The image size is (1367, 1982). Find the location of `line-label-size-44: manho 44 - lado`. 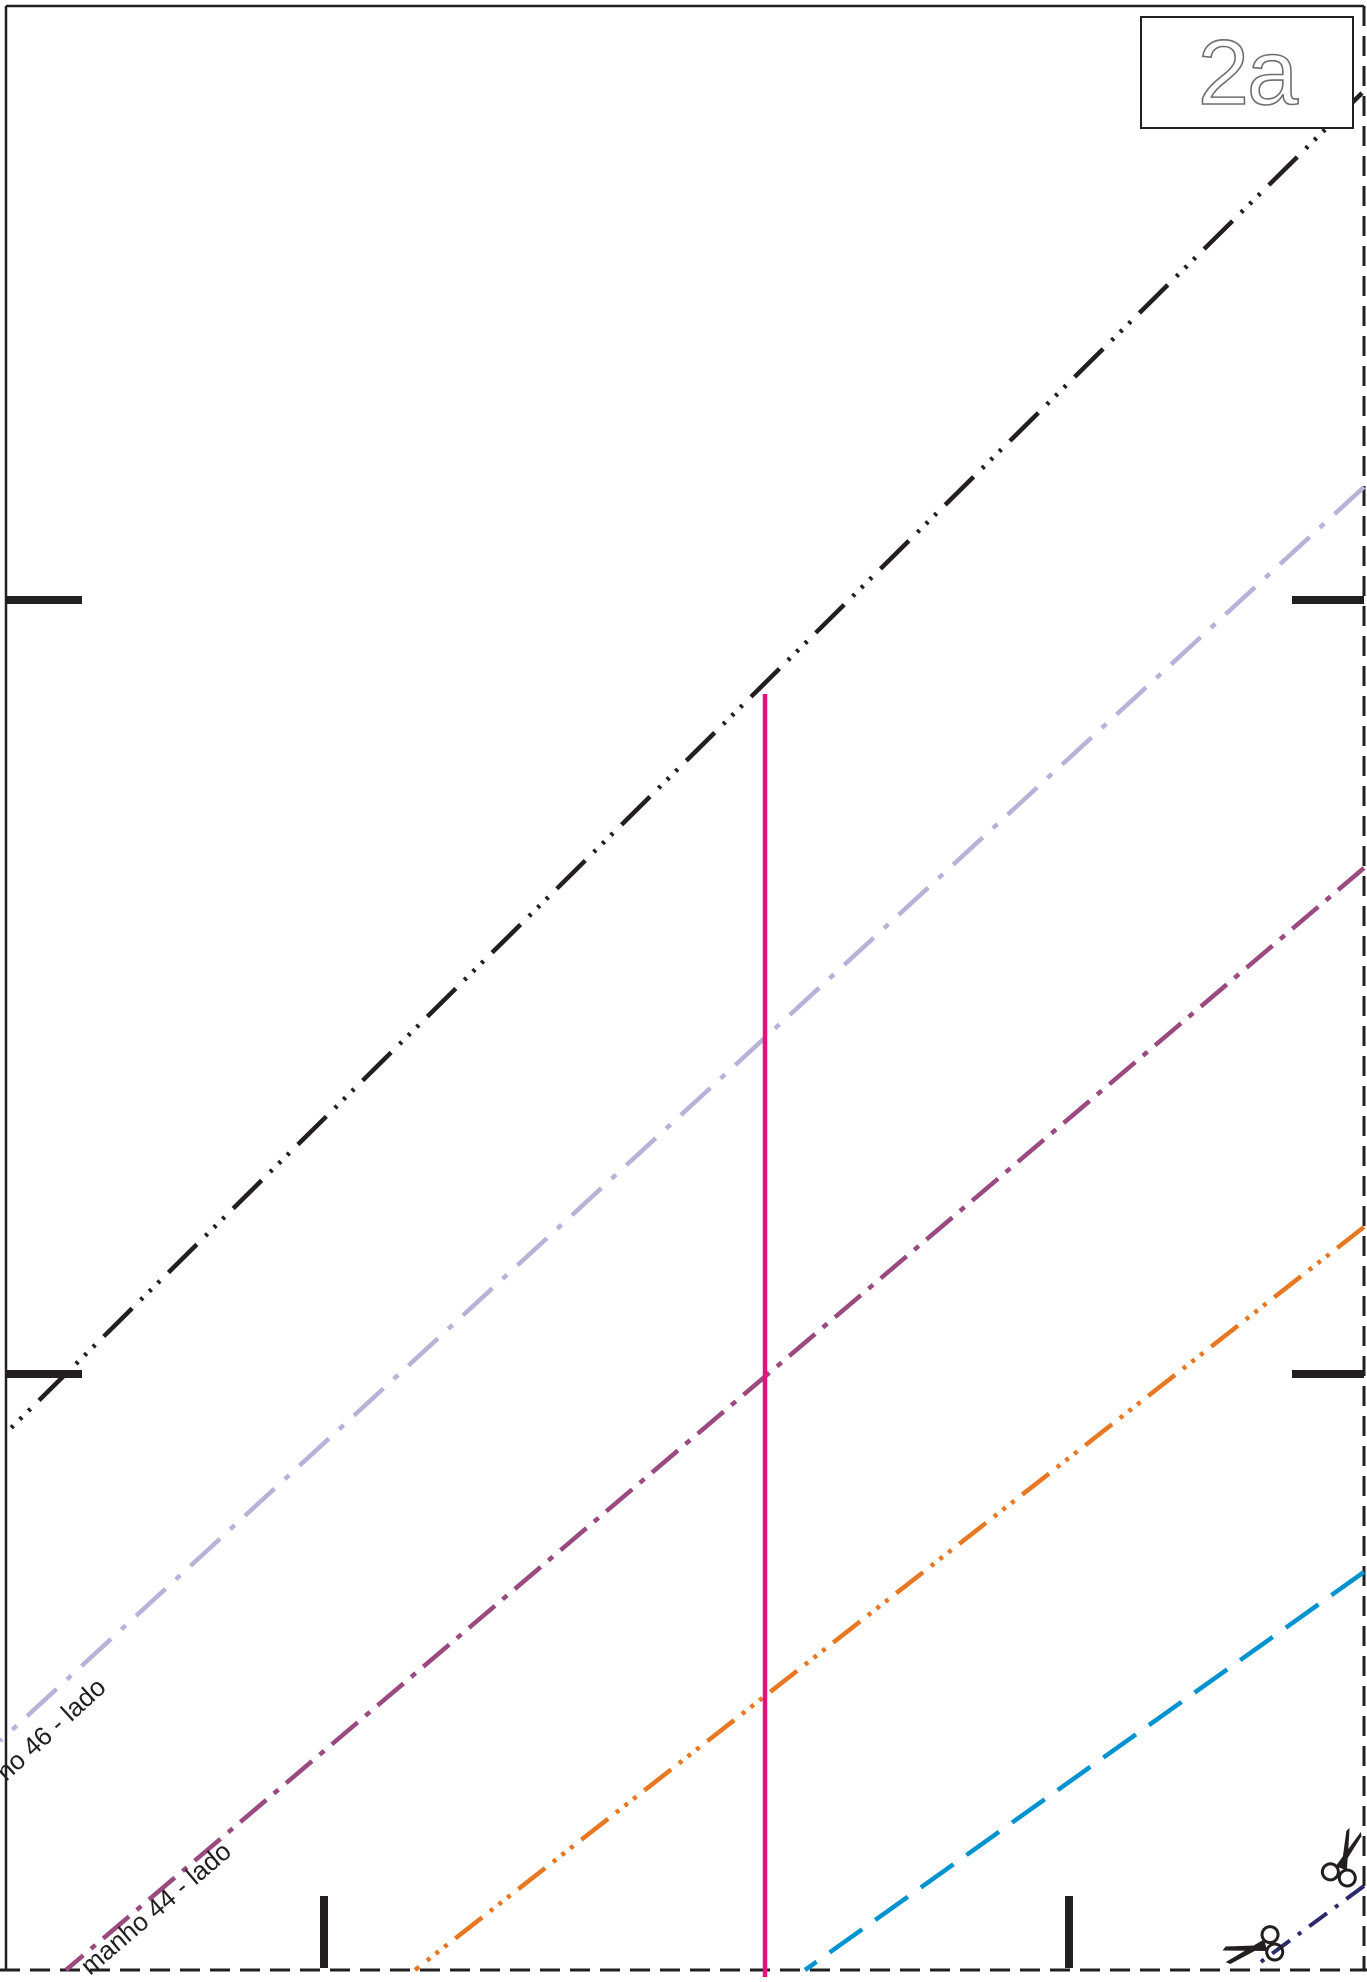

line-label-size-44: manho 44 - lado is located at coordinates (155, 1906).